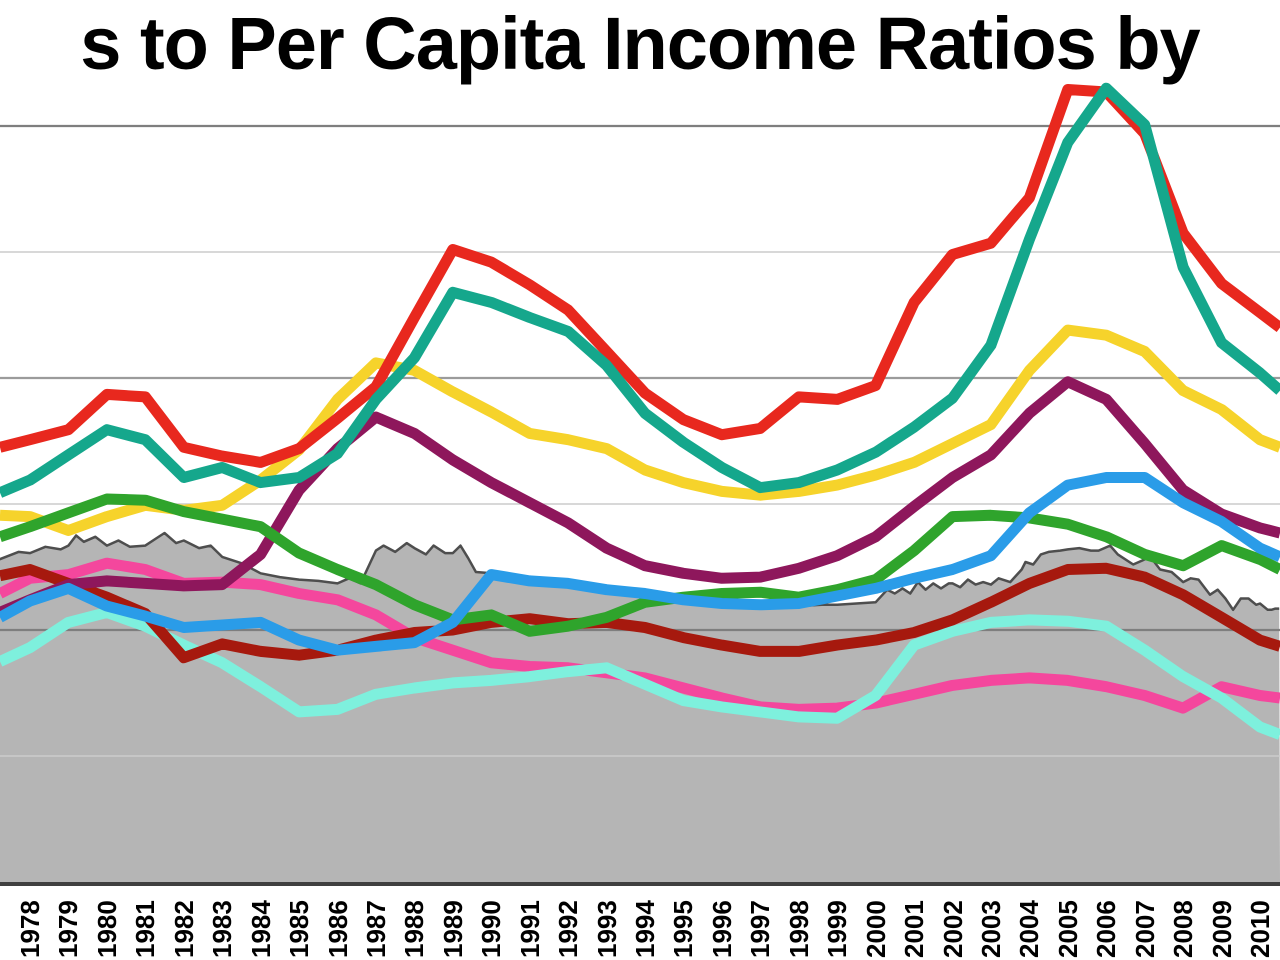 Image resolution: width=1280 pixels, height=960 pixels. Describe the element at coordinates (375, 929) in the screenshot. I see `x-axis-label-1987: 1987` at that location.